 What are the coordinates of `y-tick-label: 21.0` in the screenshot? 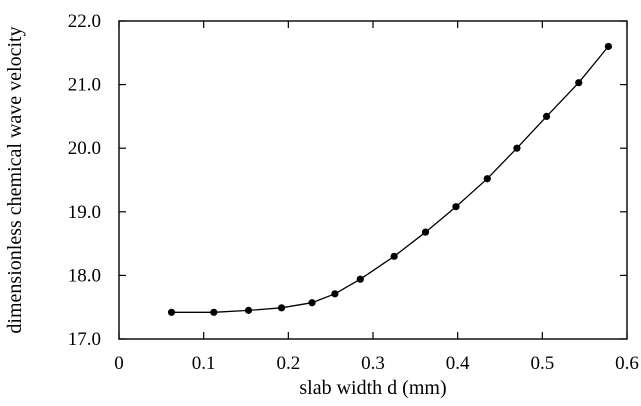 It's located at (84, 85).